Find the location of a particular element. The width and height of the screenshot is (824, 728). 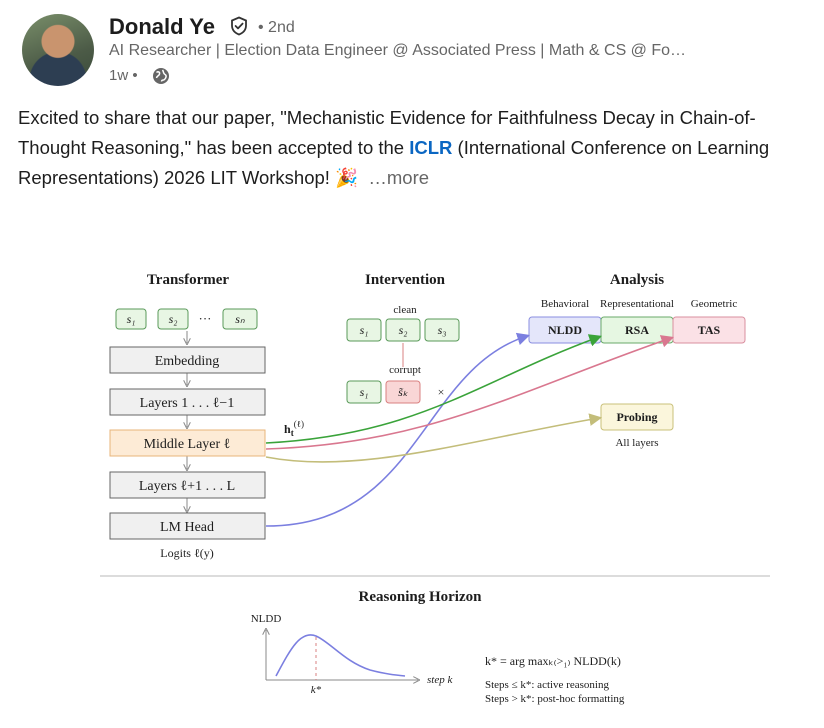

layer-late-label: Layers ℓ+1 . . . L is located at coordinates (187, 486).